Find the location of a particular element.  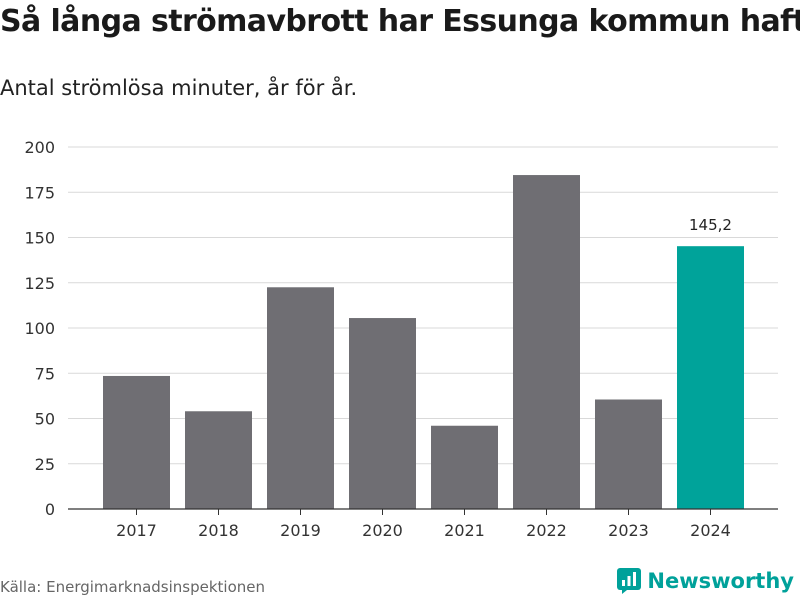

x-tick-label: 2018 is located at coordinates (218, 530).